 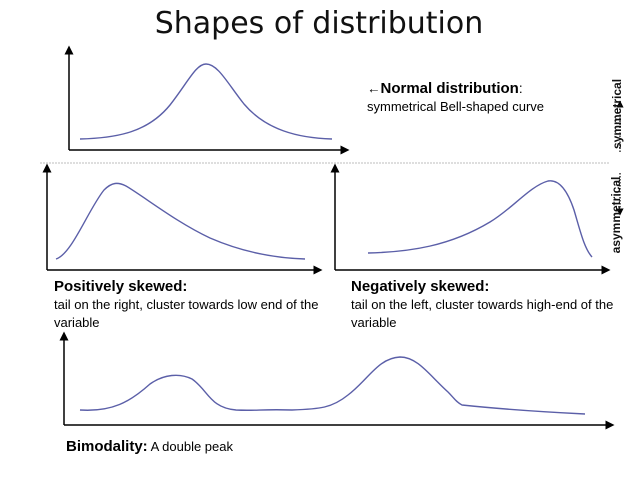 I want to click on positive-curve, so click(x=180, y=221).